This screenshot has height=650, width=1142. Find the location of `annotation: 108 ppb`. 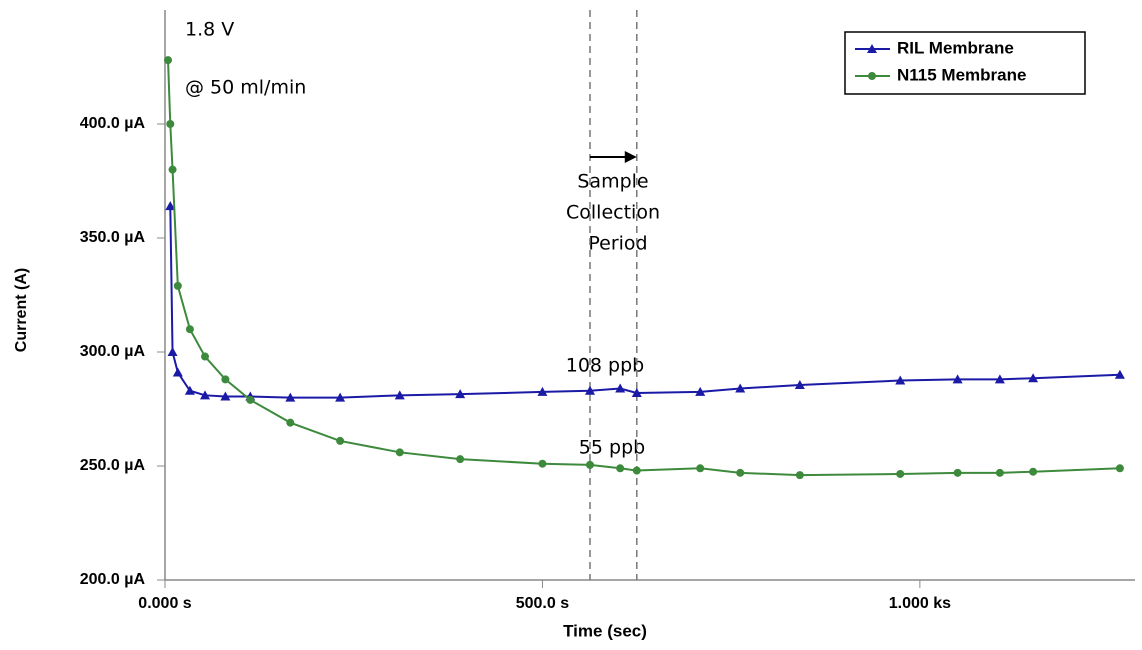

annotation: 108 ppb is located at coordinates (605, 366).